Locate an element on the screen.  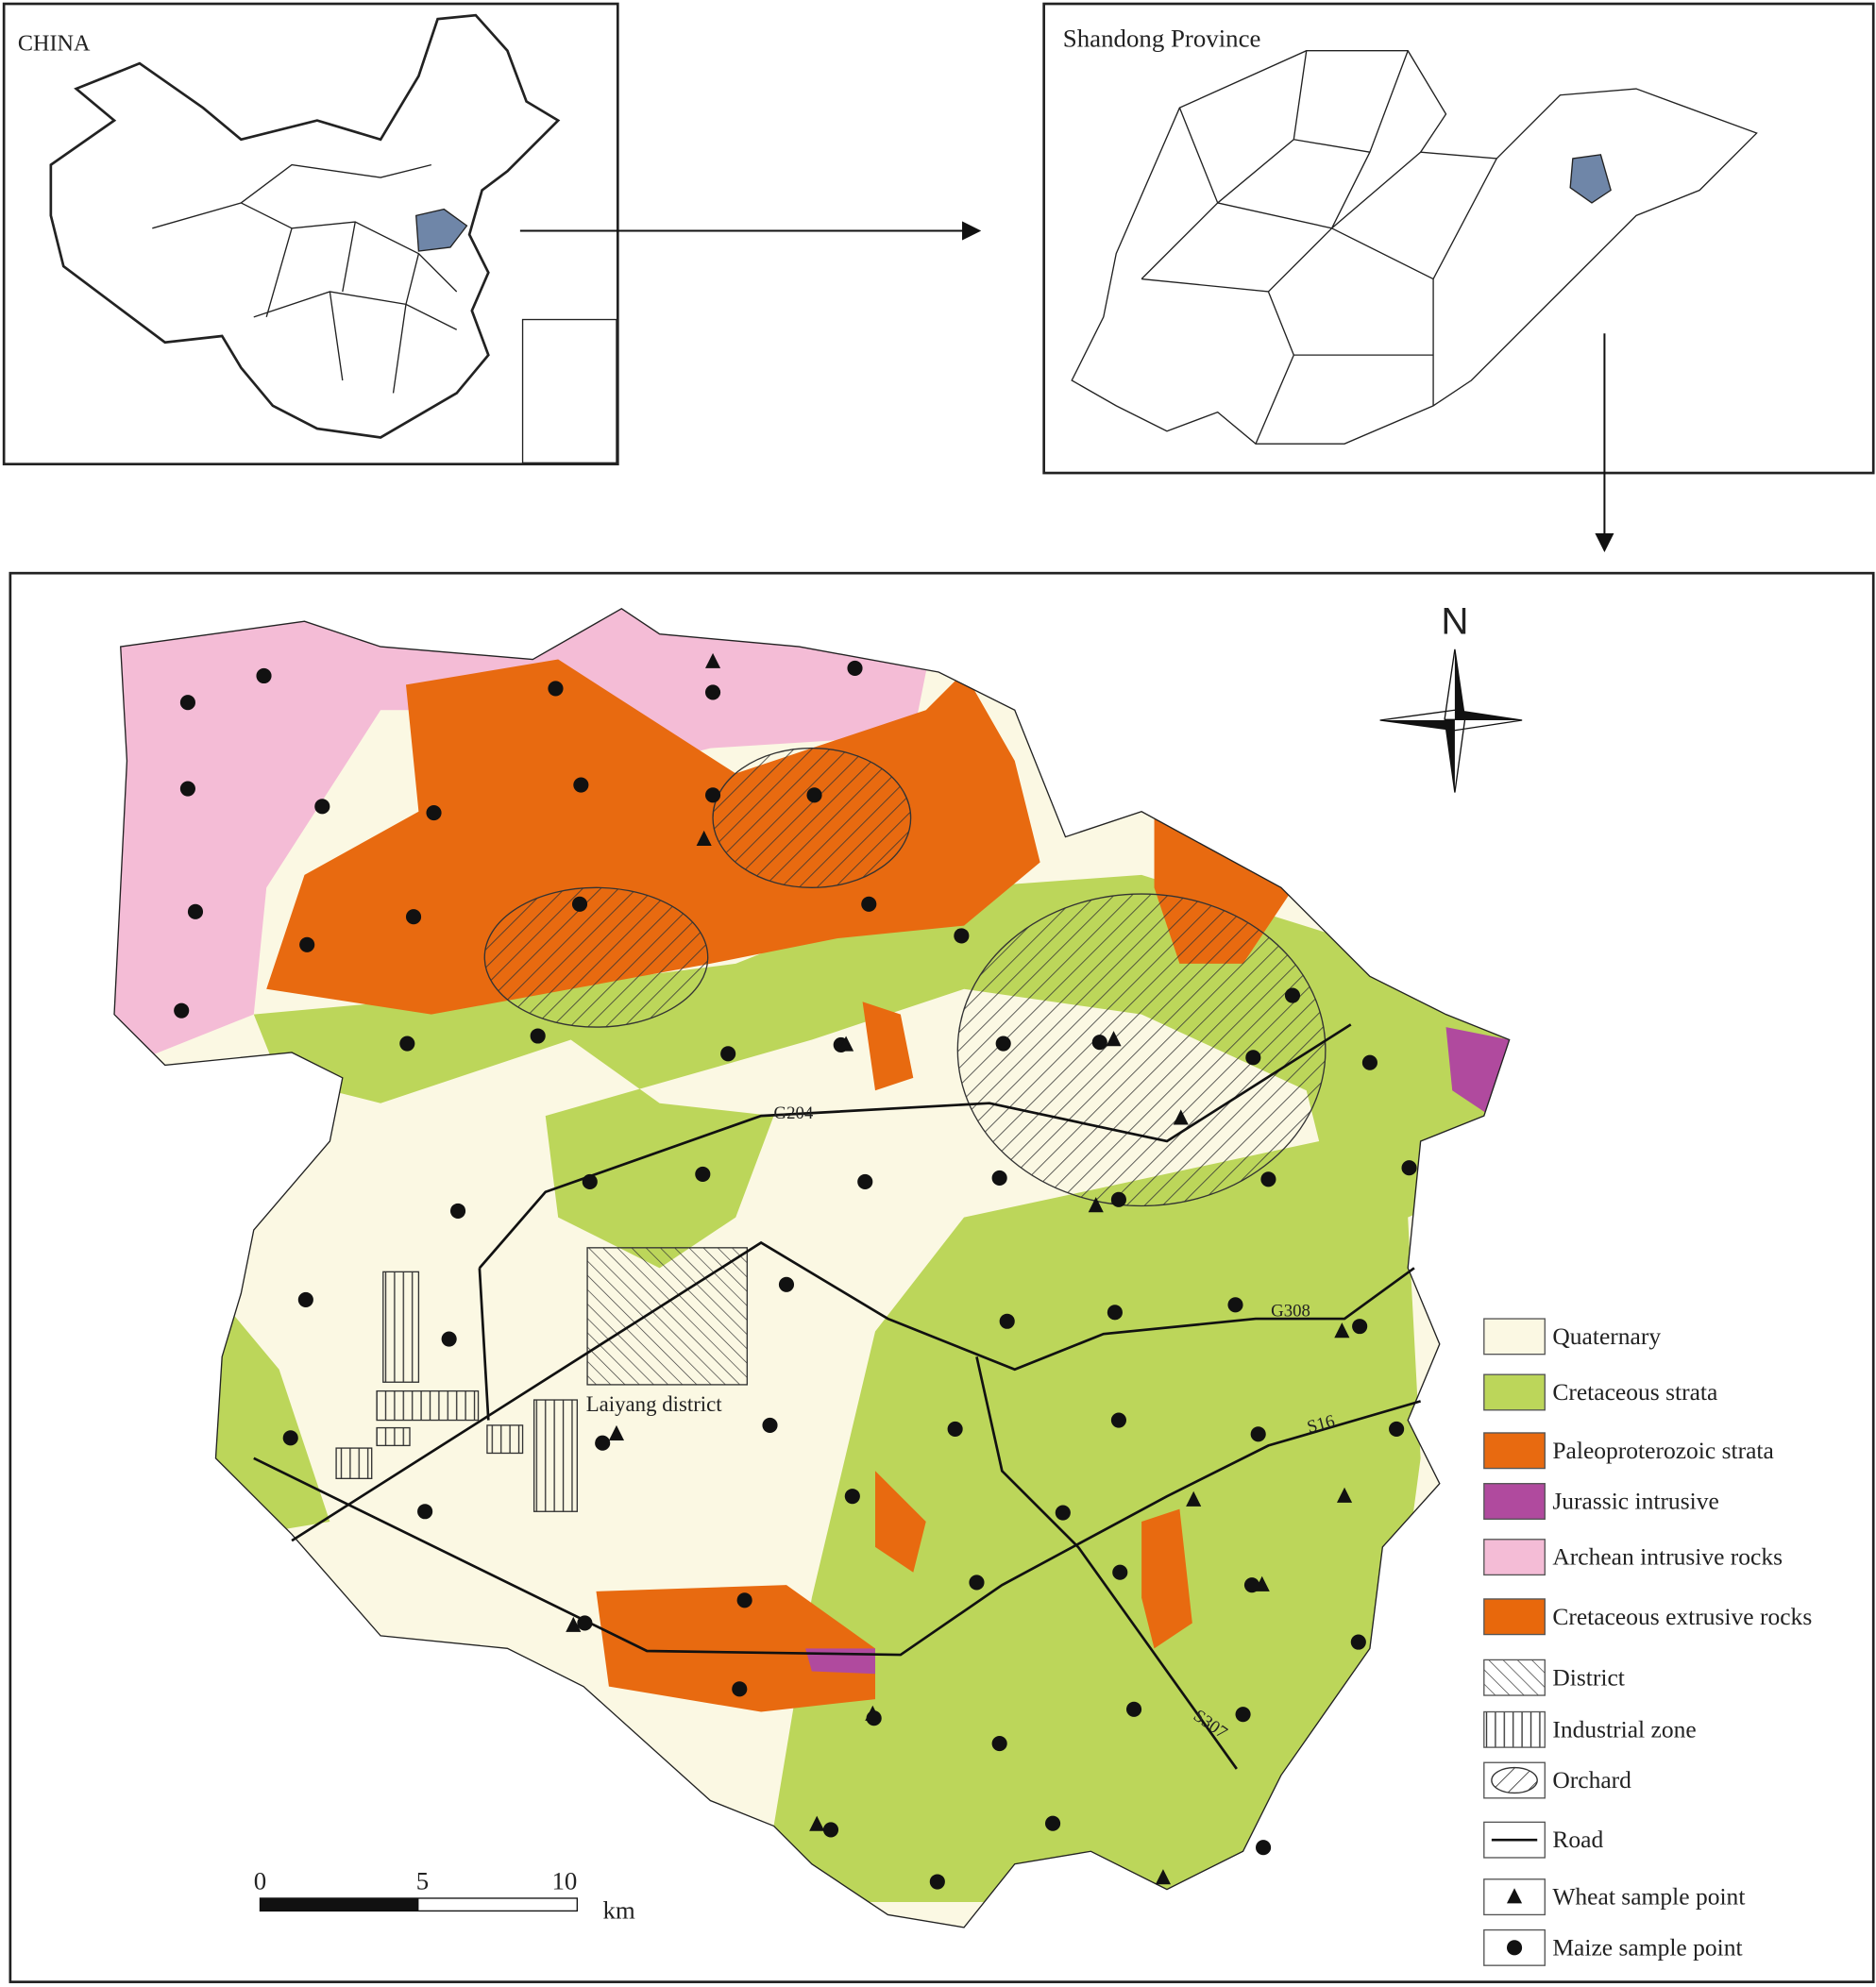
scale-tick: 10 is located at coordinates (564, 1881).